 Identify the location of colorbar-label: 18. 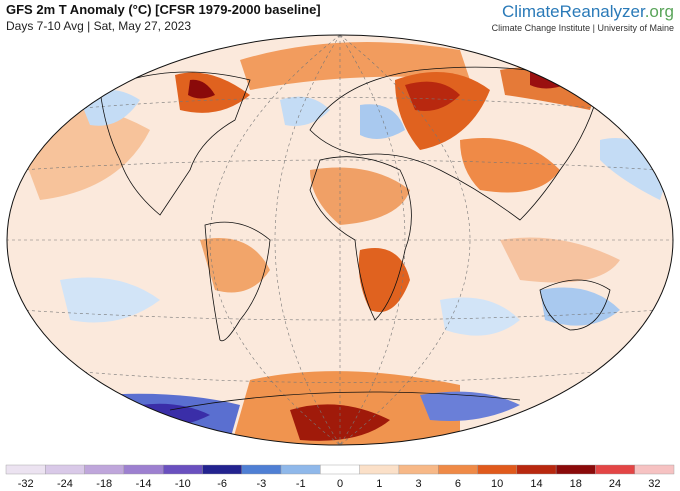
(576, 484).